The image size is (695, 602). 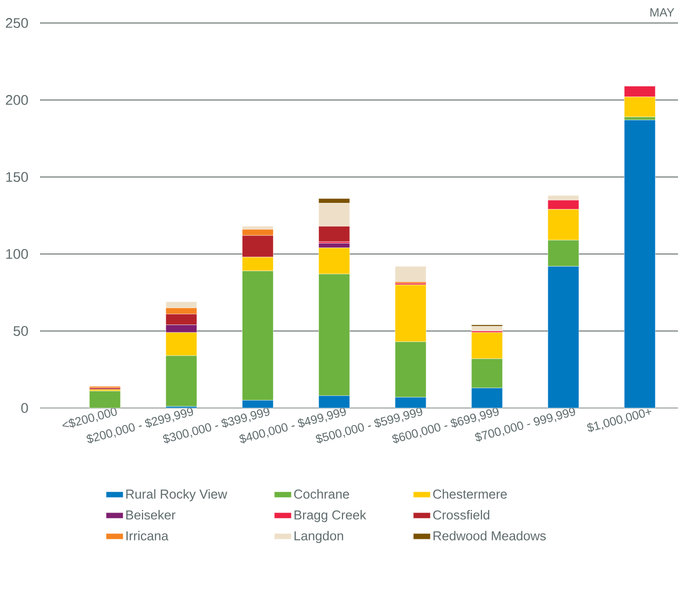 What do you see at coordinates (662, 12) in the screenshot?
I see `chart-title: MAY` at bounding box center [662, 12].